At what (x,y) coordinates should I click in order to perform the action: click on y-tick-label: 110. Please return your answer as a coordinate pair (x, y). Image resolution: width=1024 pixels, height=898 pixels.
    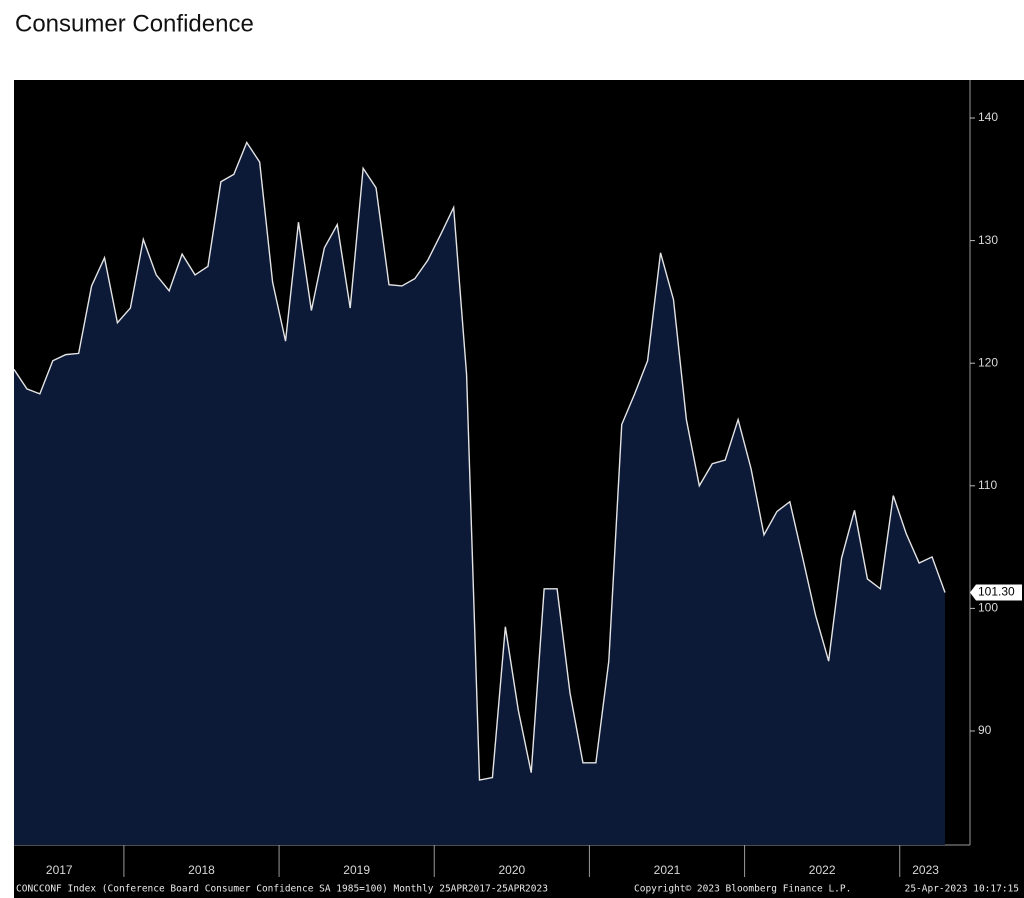
    Looking at the image, I should click on (987, 485).